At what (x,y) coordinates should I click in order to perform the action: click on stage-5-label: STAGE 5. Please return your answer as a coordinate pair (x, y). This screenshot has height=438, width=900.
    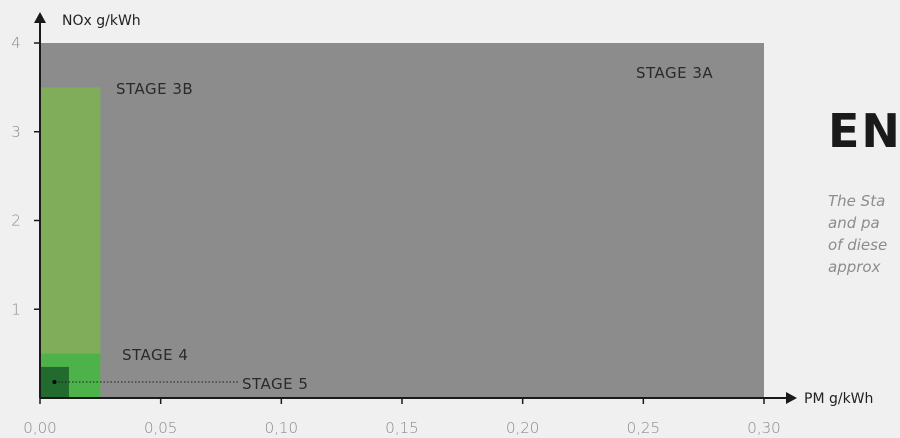
    Looking at the image, I should click on (275, 384).